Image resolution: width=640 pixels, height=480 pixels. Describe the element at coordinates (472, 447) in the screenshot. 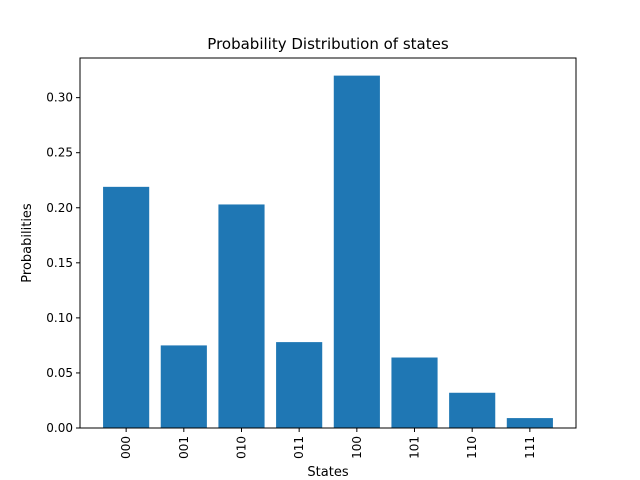

I see `x-tick-label: 110` at that location.